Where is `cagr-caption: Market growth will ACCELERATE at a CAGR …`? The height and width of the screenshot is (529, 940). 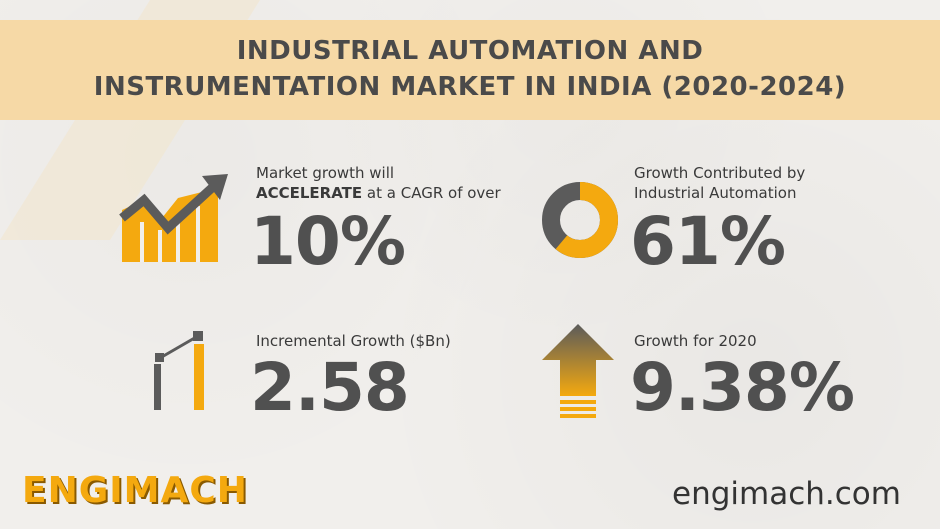
cagr-caption: Market growth will ACCELERATE at a CAGR … is located at coordinates (378, 183).